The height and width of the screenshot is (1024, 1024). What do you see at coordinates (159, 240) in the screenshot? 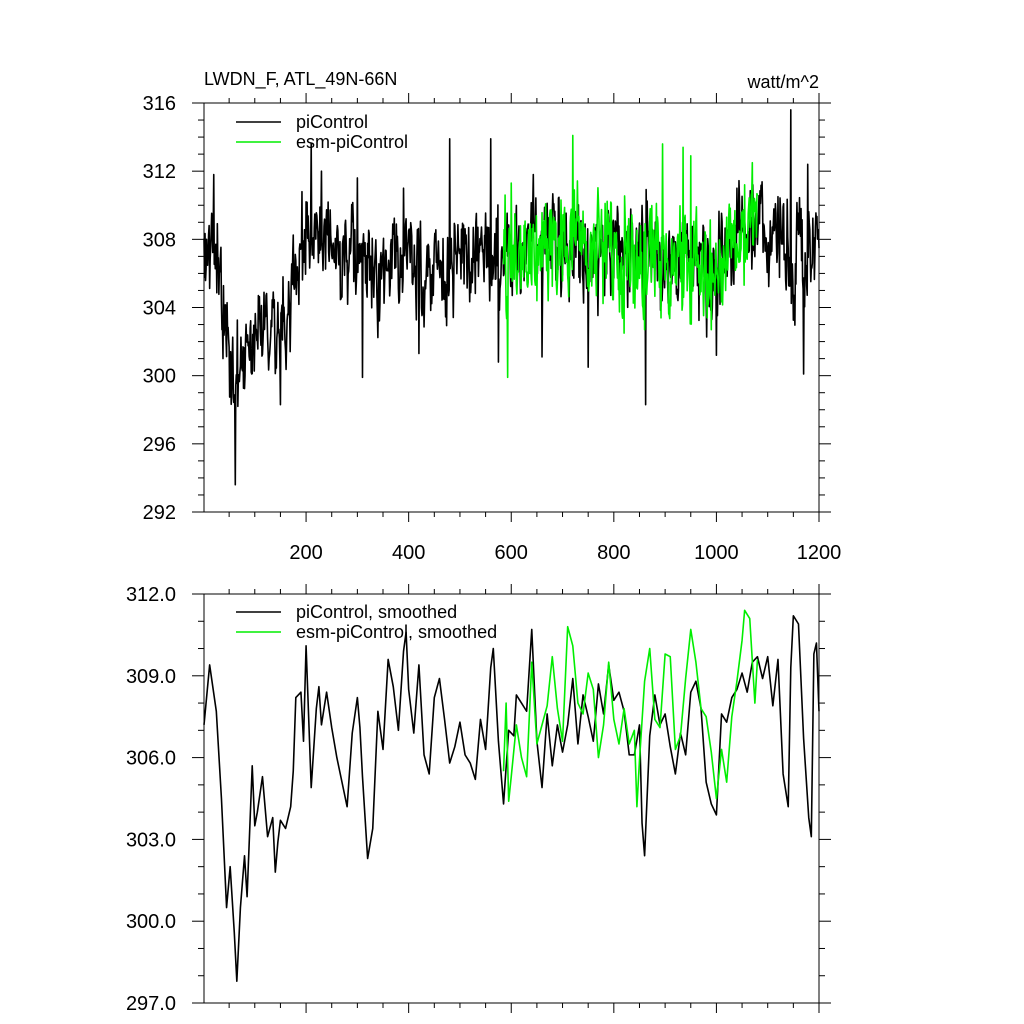
I see `y-tick-label: 308` at bounding box center [159, 240].